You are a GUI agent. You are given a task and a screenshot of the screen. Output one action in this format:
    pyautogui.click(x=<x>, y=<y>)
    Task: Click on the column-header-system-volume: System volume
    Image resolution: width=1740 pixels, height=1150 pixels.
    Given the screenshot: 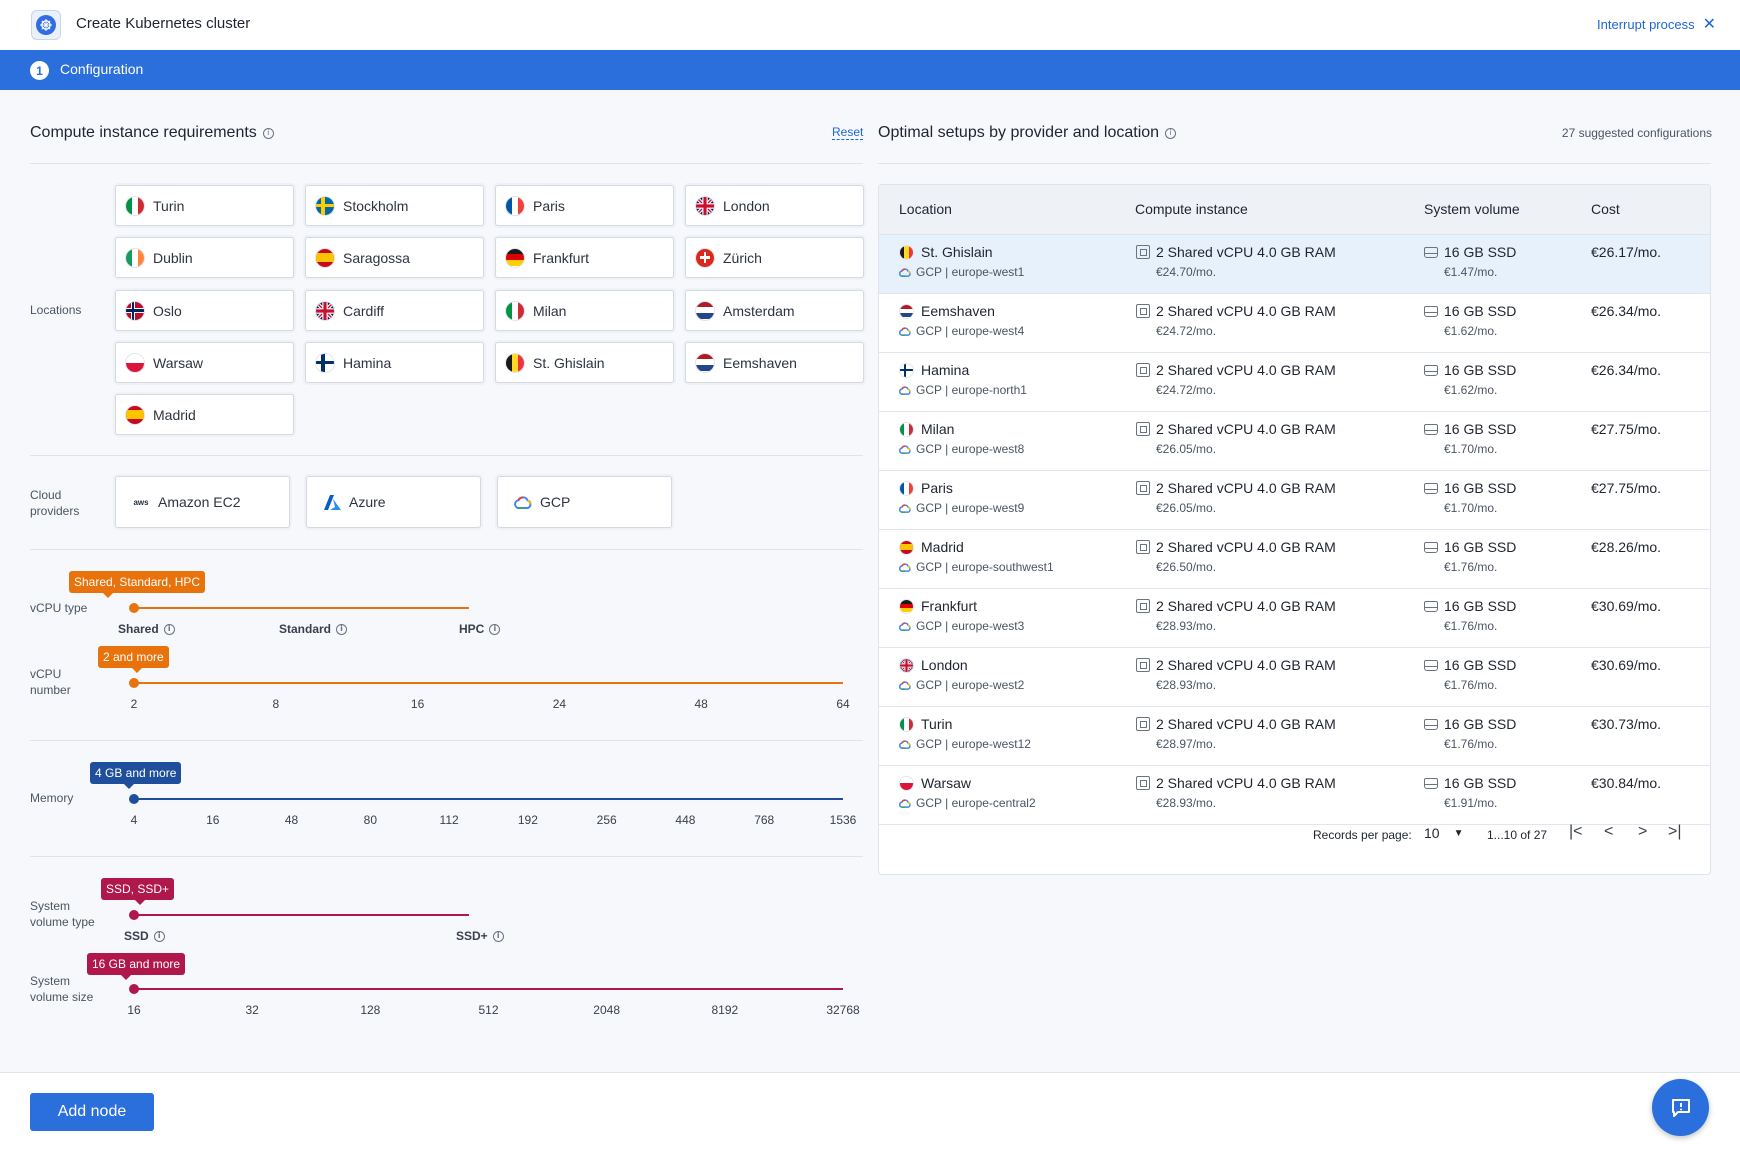 What is the action you would take?
    pyautogui.click(x=1472, y=209)
    